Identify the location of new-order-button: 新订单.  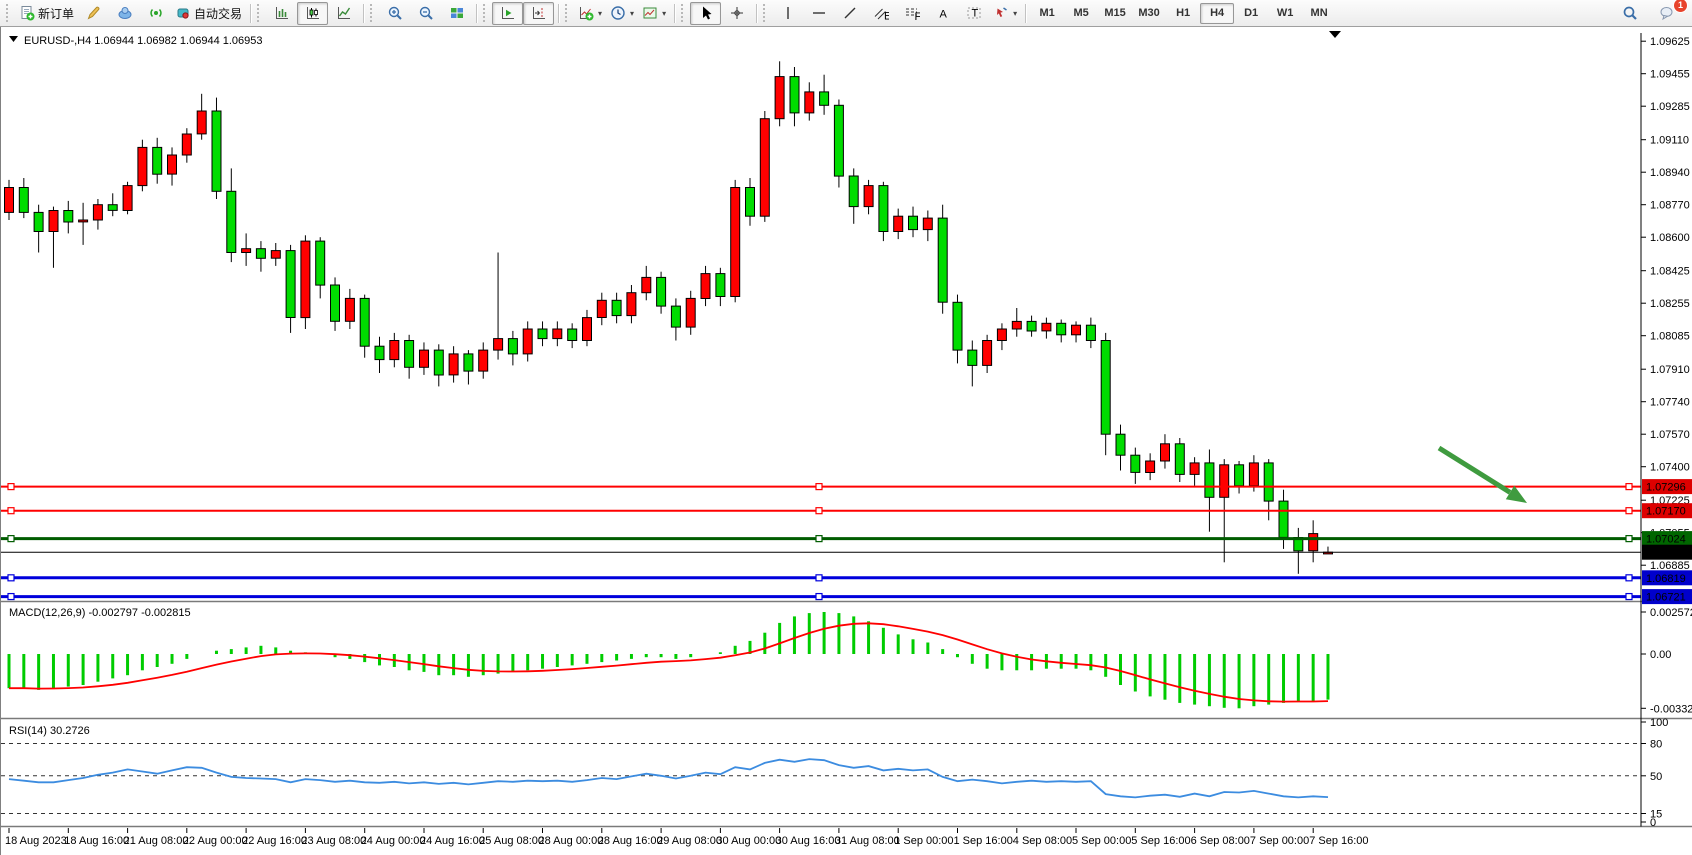
(46, 13).